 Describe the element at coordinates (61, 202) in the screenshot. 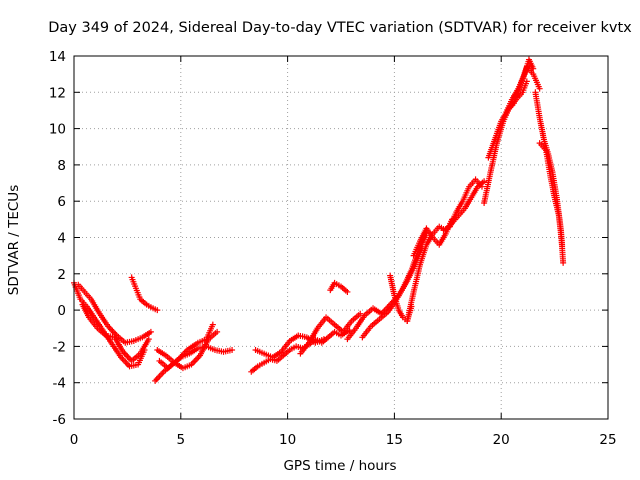

I see `y-tick-label: 6` at that location.